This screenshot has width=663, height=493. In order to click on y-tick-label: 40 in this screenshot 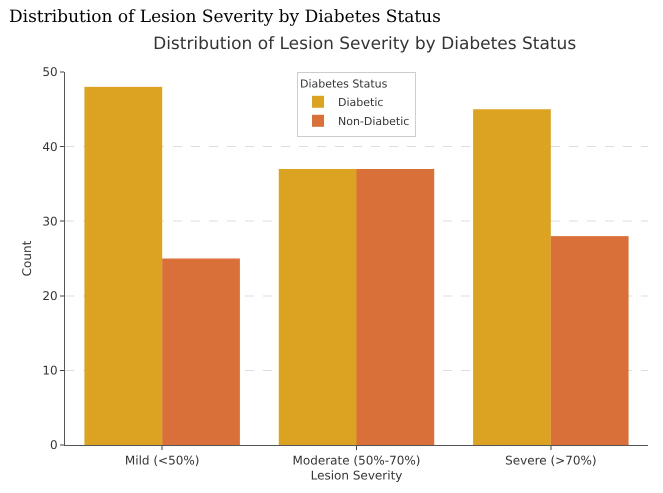, I will do `click(50, 147)`.